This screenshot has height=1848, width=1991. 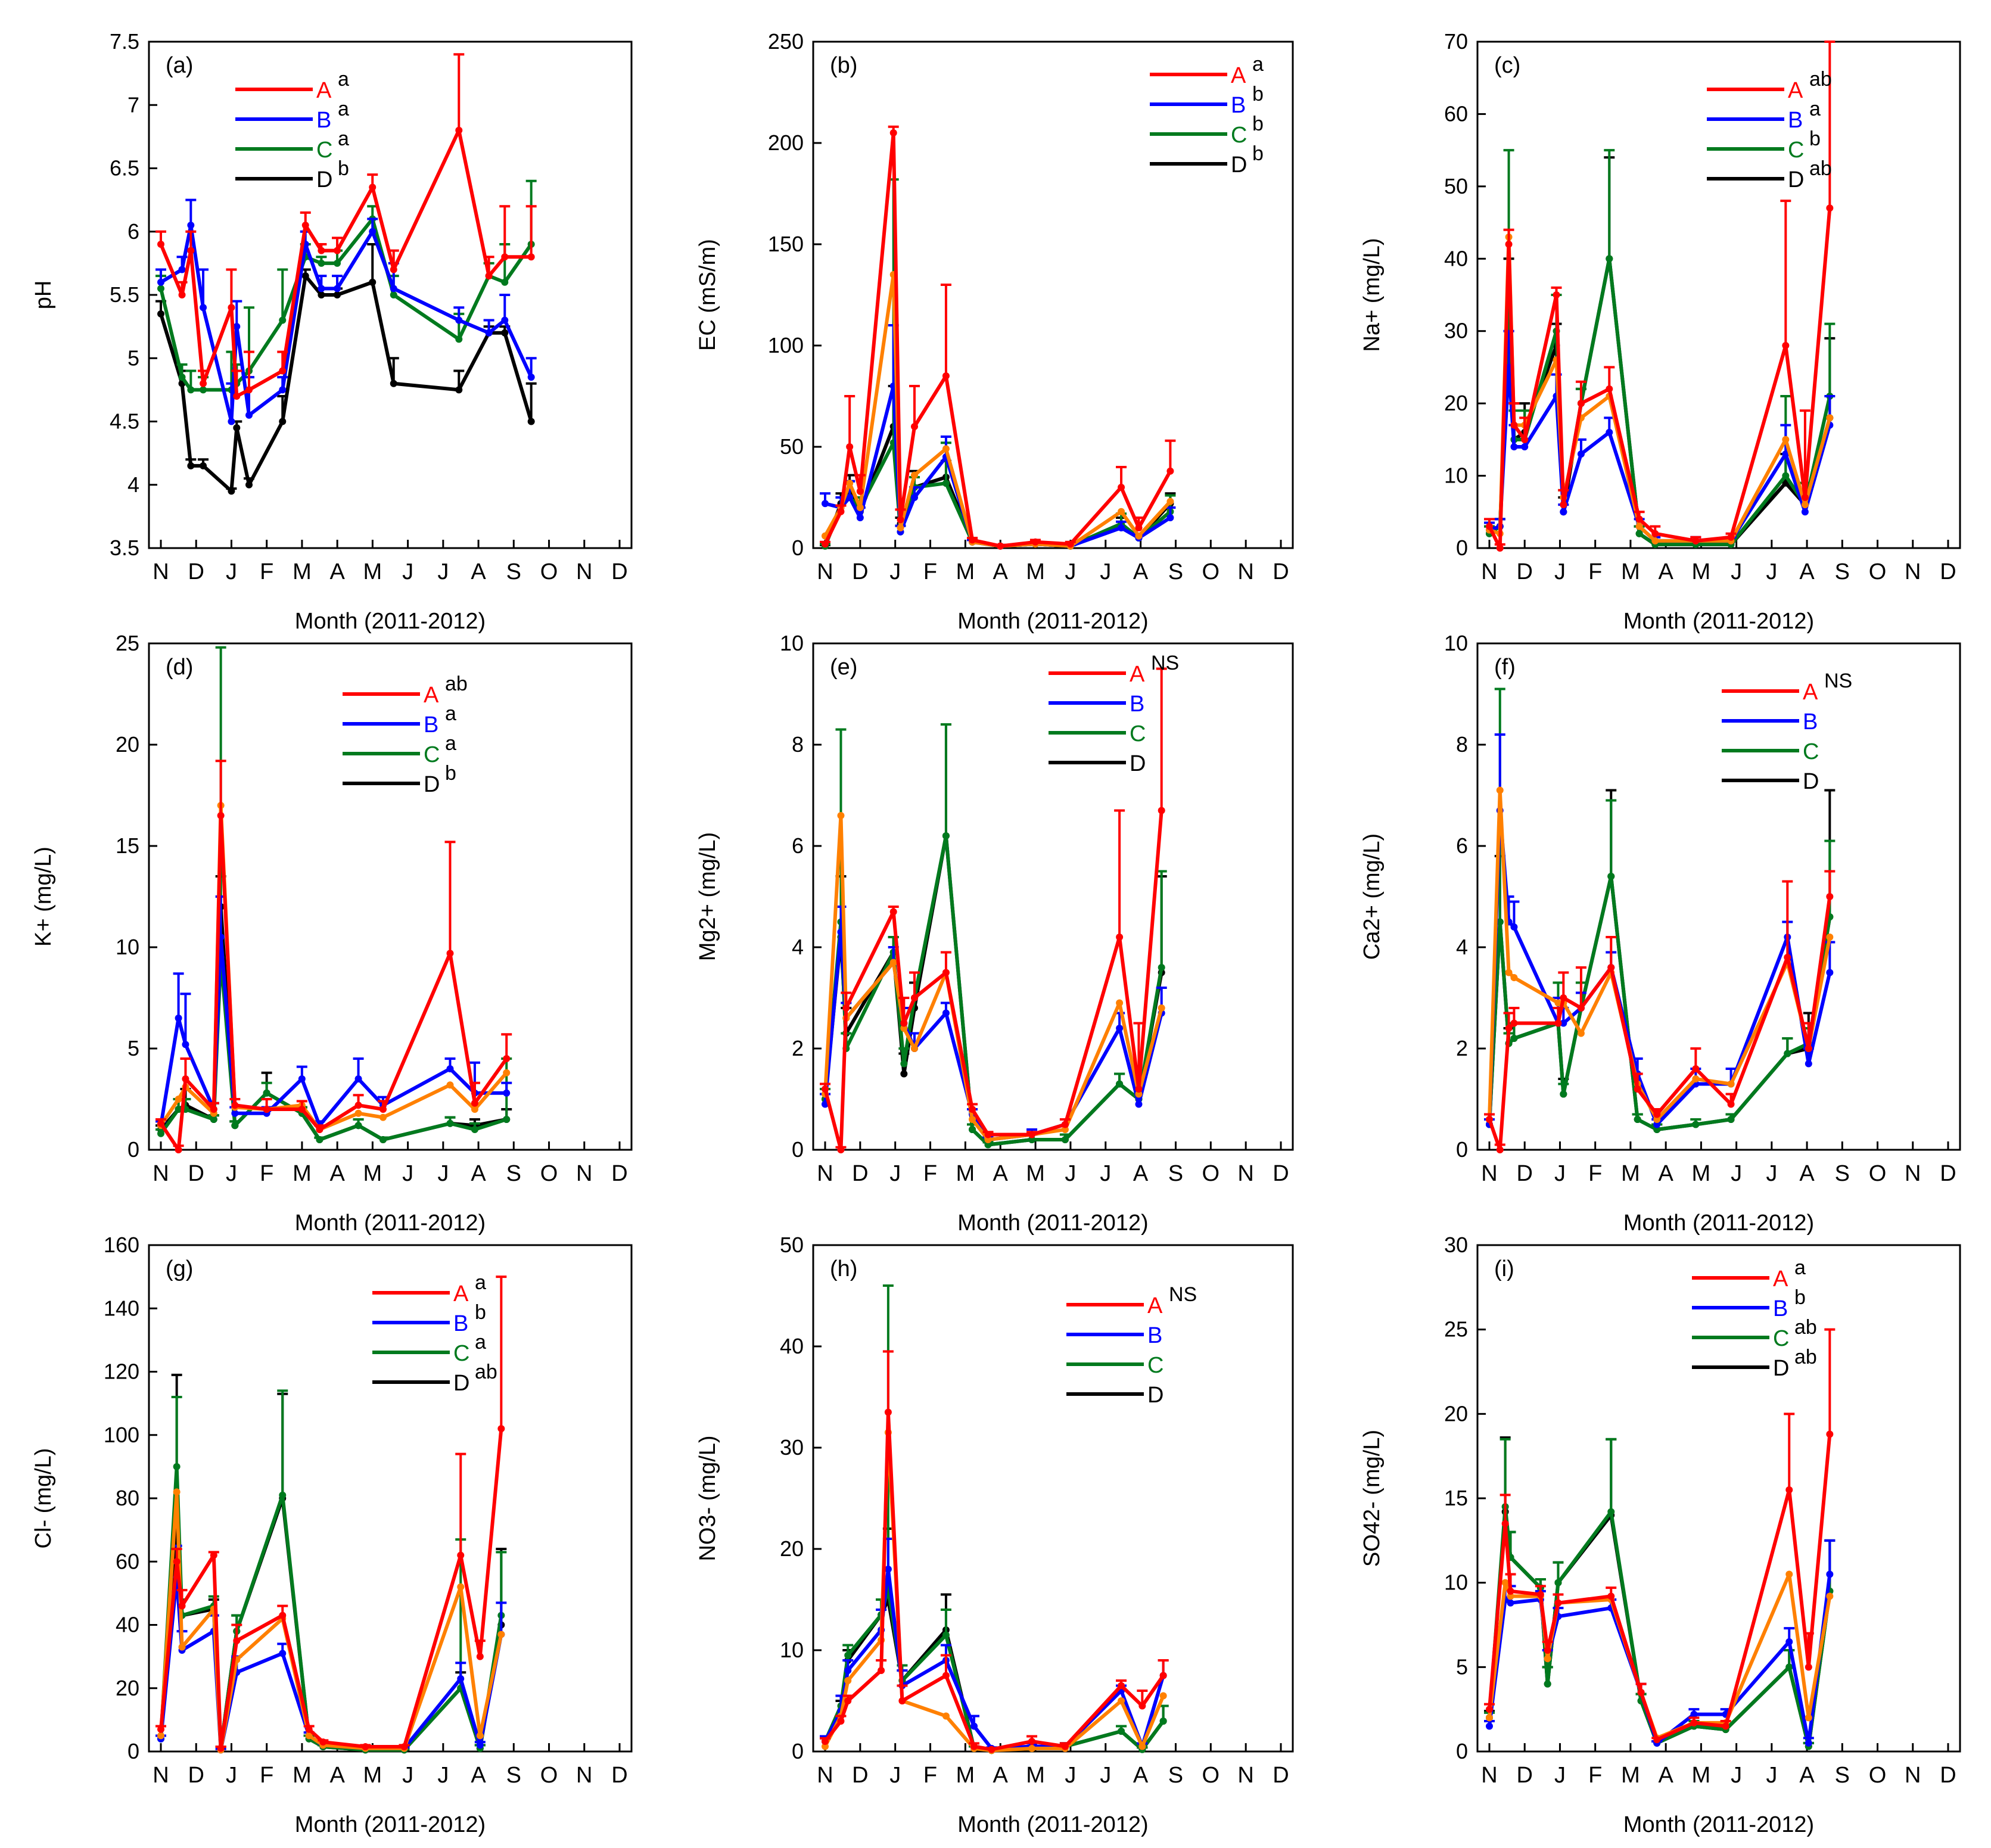 What do you see at coordinates (133, 104) in the screenshot?
I see `y-tick-label: 7` at bounding box center [133, 104].